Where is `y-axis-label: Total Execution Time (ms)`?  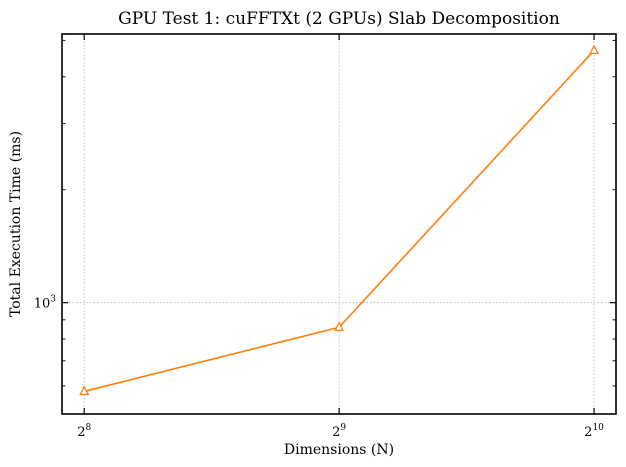 y-axis-label: Total Execution Time (ms) is located at coordinates (16, 224).